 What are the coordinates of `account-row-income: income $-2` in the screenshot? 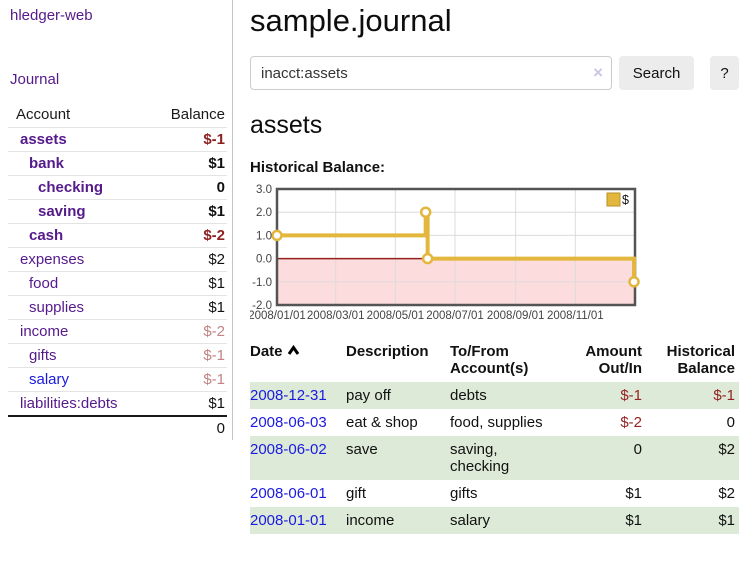 It's located at (117, 331).